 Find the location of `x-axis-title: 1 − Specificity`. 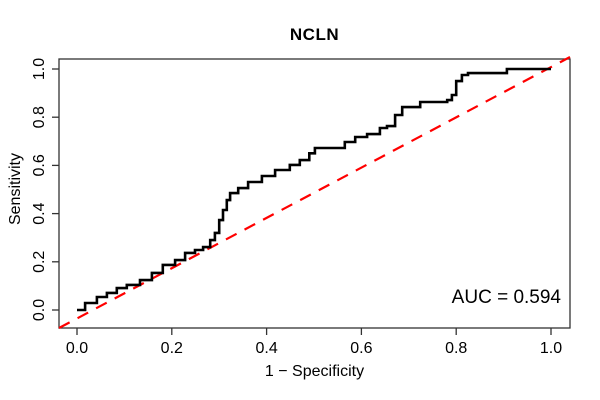

x-axis-title: 1 − Specificity is located at coordinates (314, 371).